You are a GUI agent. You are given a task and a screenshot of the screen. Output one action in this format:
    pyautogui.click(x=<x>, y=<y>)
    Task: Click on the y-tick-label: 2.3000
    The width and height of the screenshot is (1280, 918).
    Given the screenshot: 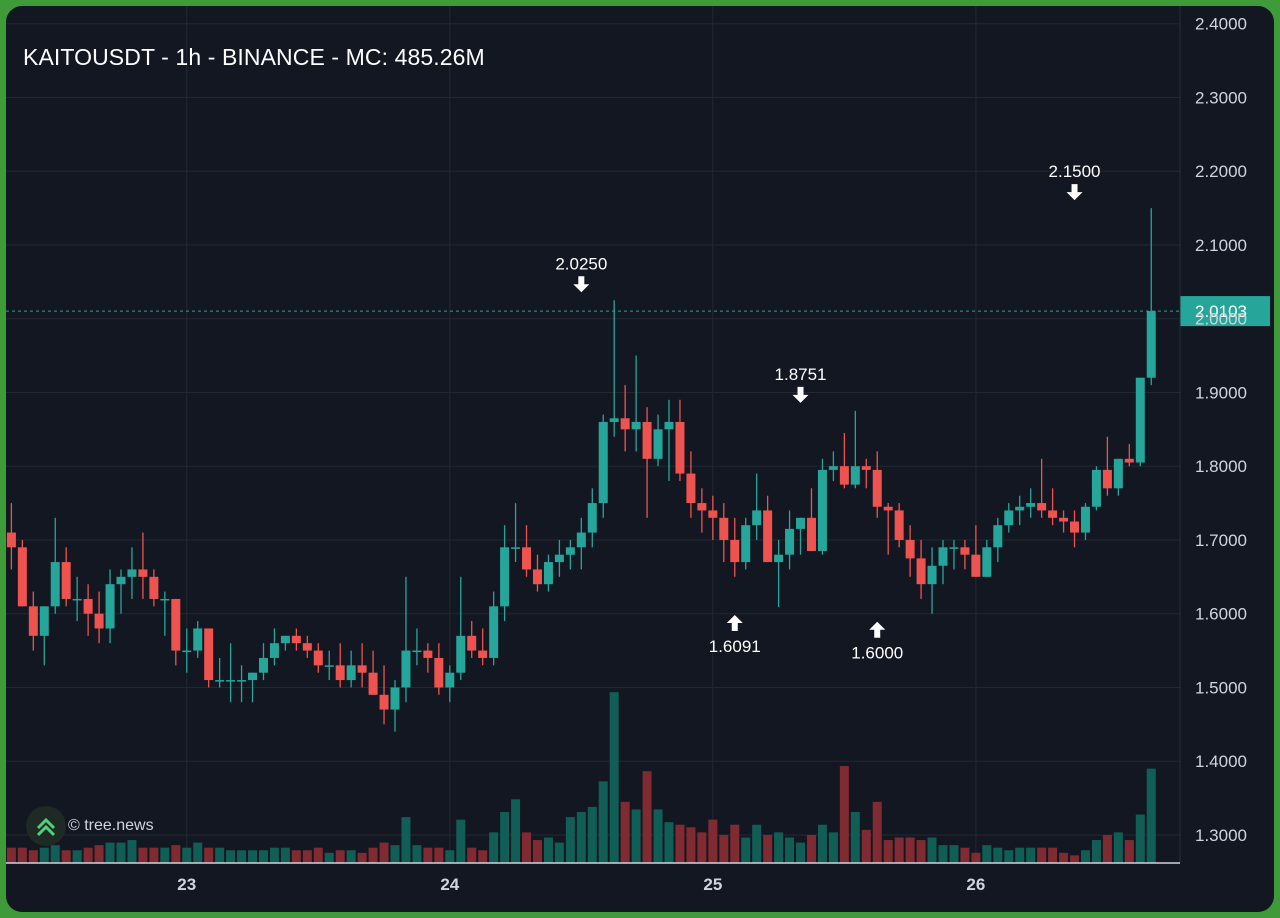 What is the action you would take?
    pyautogui.click(x=1221, y=97)
    